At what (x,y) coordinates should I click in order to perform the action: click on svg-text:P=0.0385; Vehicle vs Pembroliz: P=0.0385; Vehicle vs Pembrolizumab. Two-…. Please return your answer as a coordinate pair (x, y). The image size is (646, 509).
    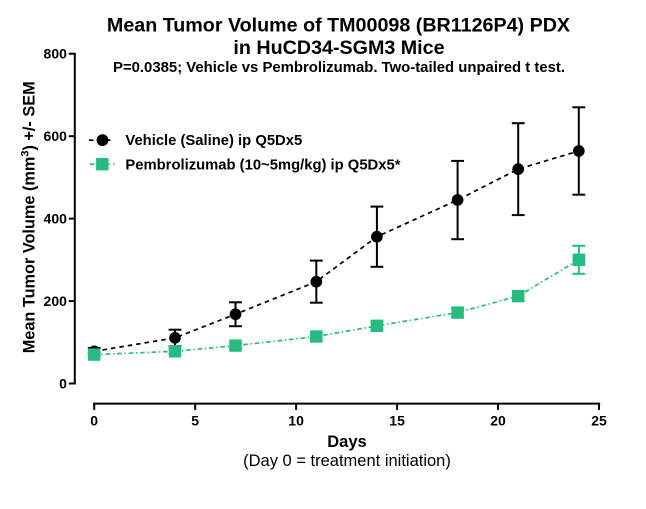
    Looking at the image, I should click on (339, 68).